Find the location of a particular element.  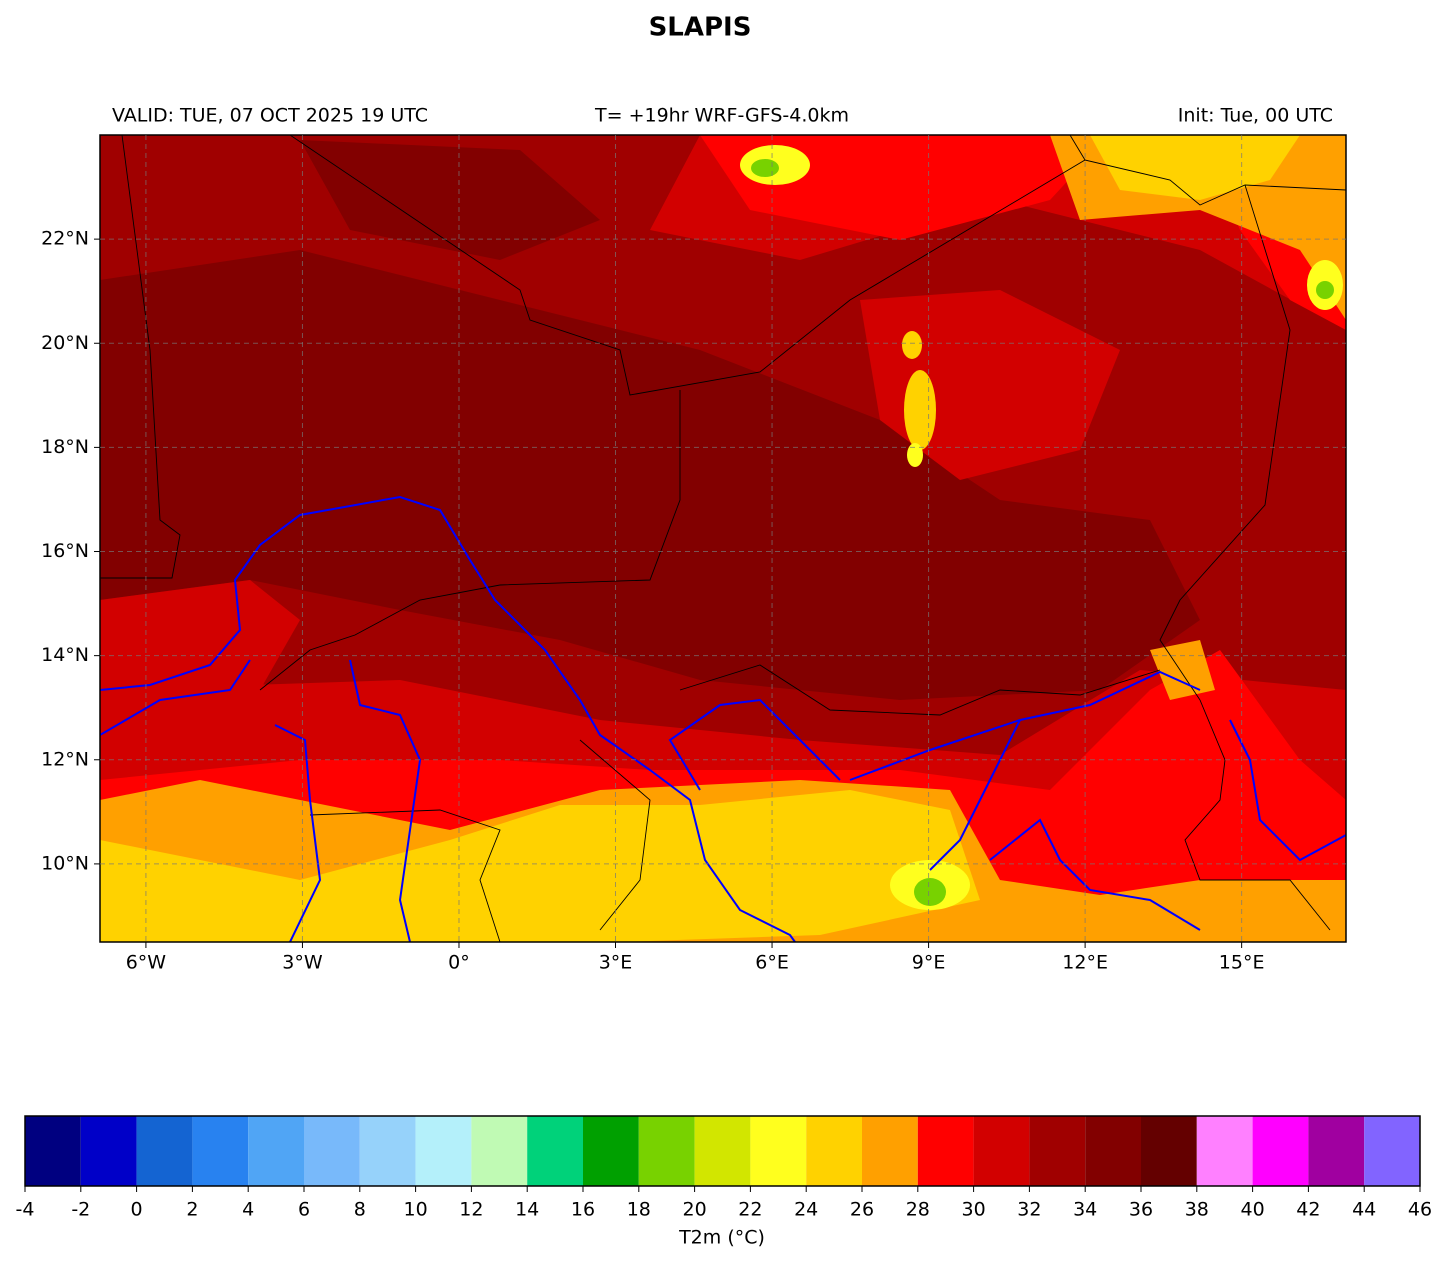

y-tick-label: 14°N is located at coordinates (65, 655).